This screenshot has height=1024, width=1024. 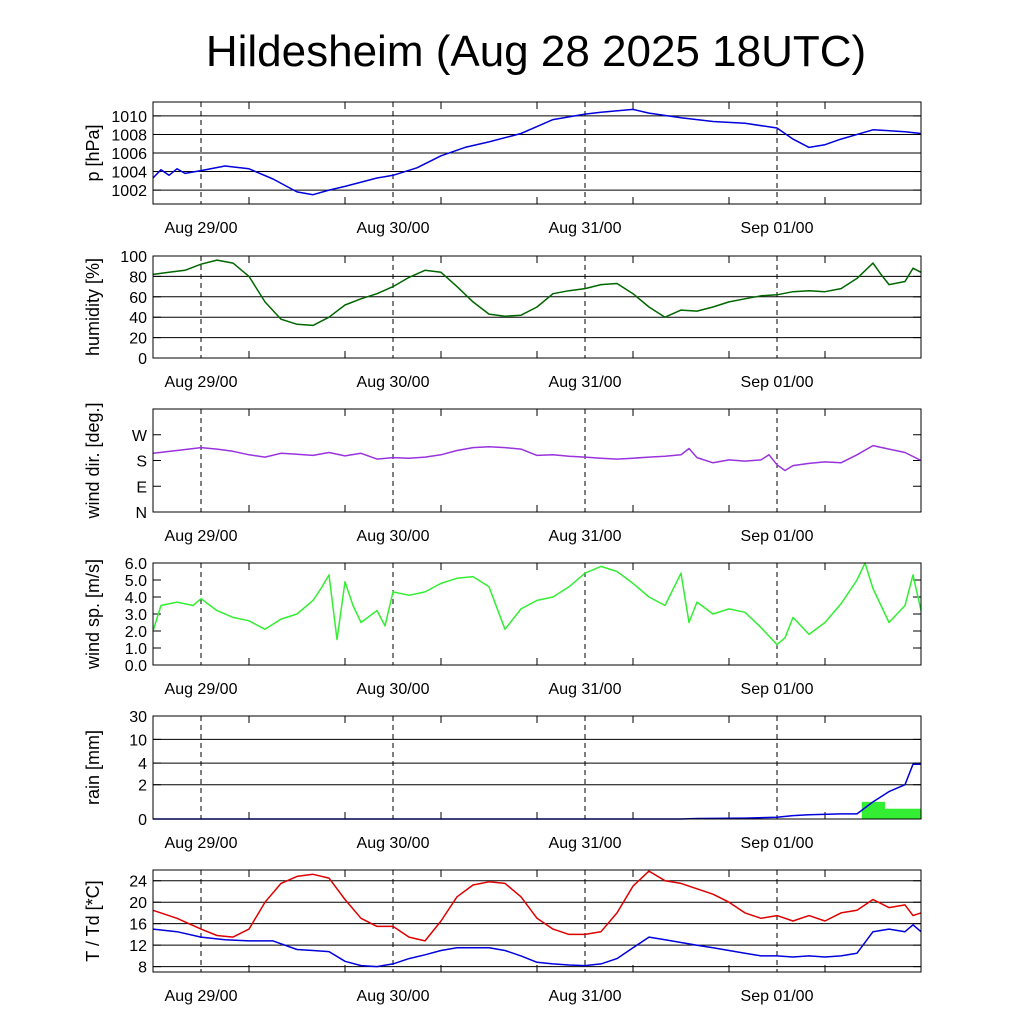 I want to click on y-tick-label: 1002, so click(x=129, y=191).